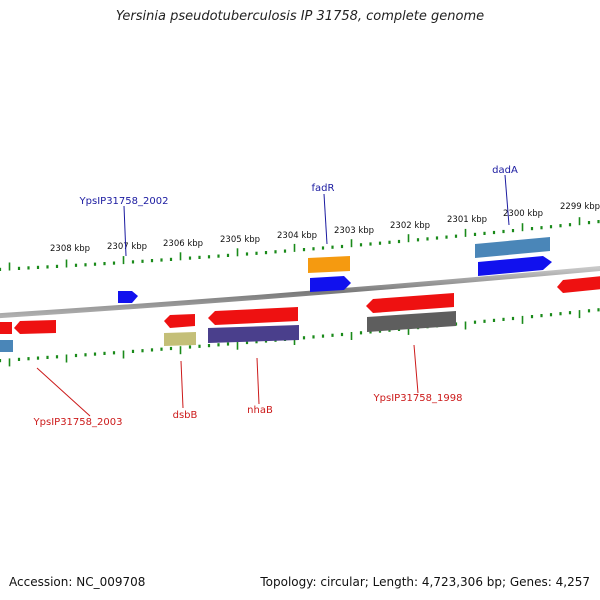  Describe the element at coordinates (300, 337) in the screenshot. I see `lower-tick-row` at that location.